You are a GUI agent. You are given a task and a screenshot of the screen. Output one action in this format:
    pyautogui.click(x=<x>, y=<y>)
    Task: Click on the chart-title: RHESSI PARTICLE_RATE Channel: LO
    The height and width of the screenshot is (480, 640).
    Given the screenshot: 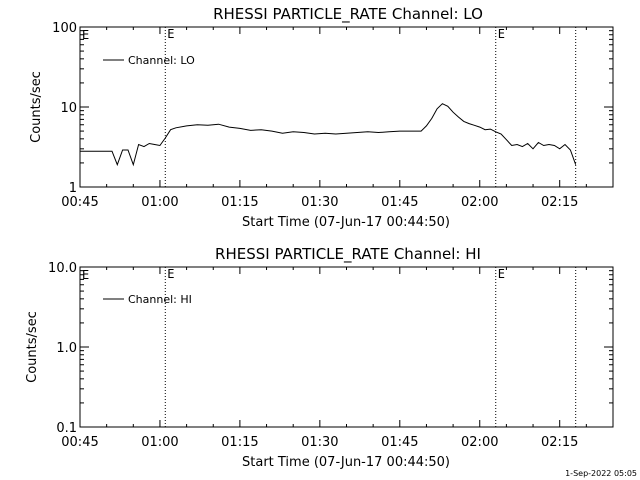 What is the action you would take?
    pyautogui.click(x=348, y=14)
    